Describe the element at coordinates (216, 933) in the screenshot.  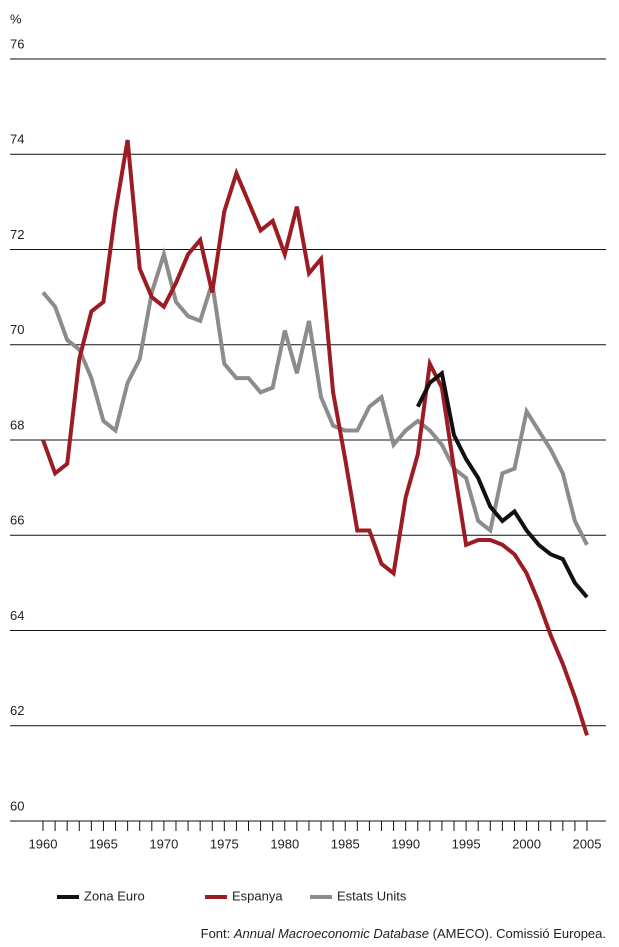
I see `source-prefix: Font:` at that location.